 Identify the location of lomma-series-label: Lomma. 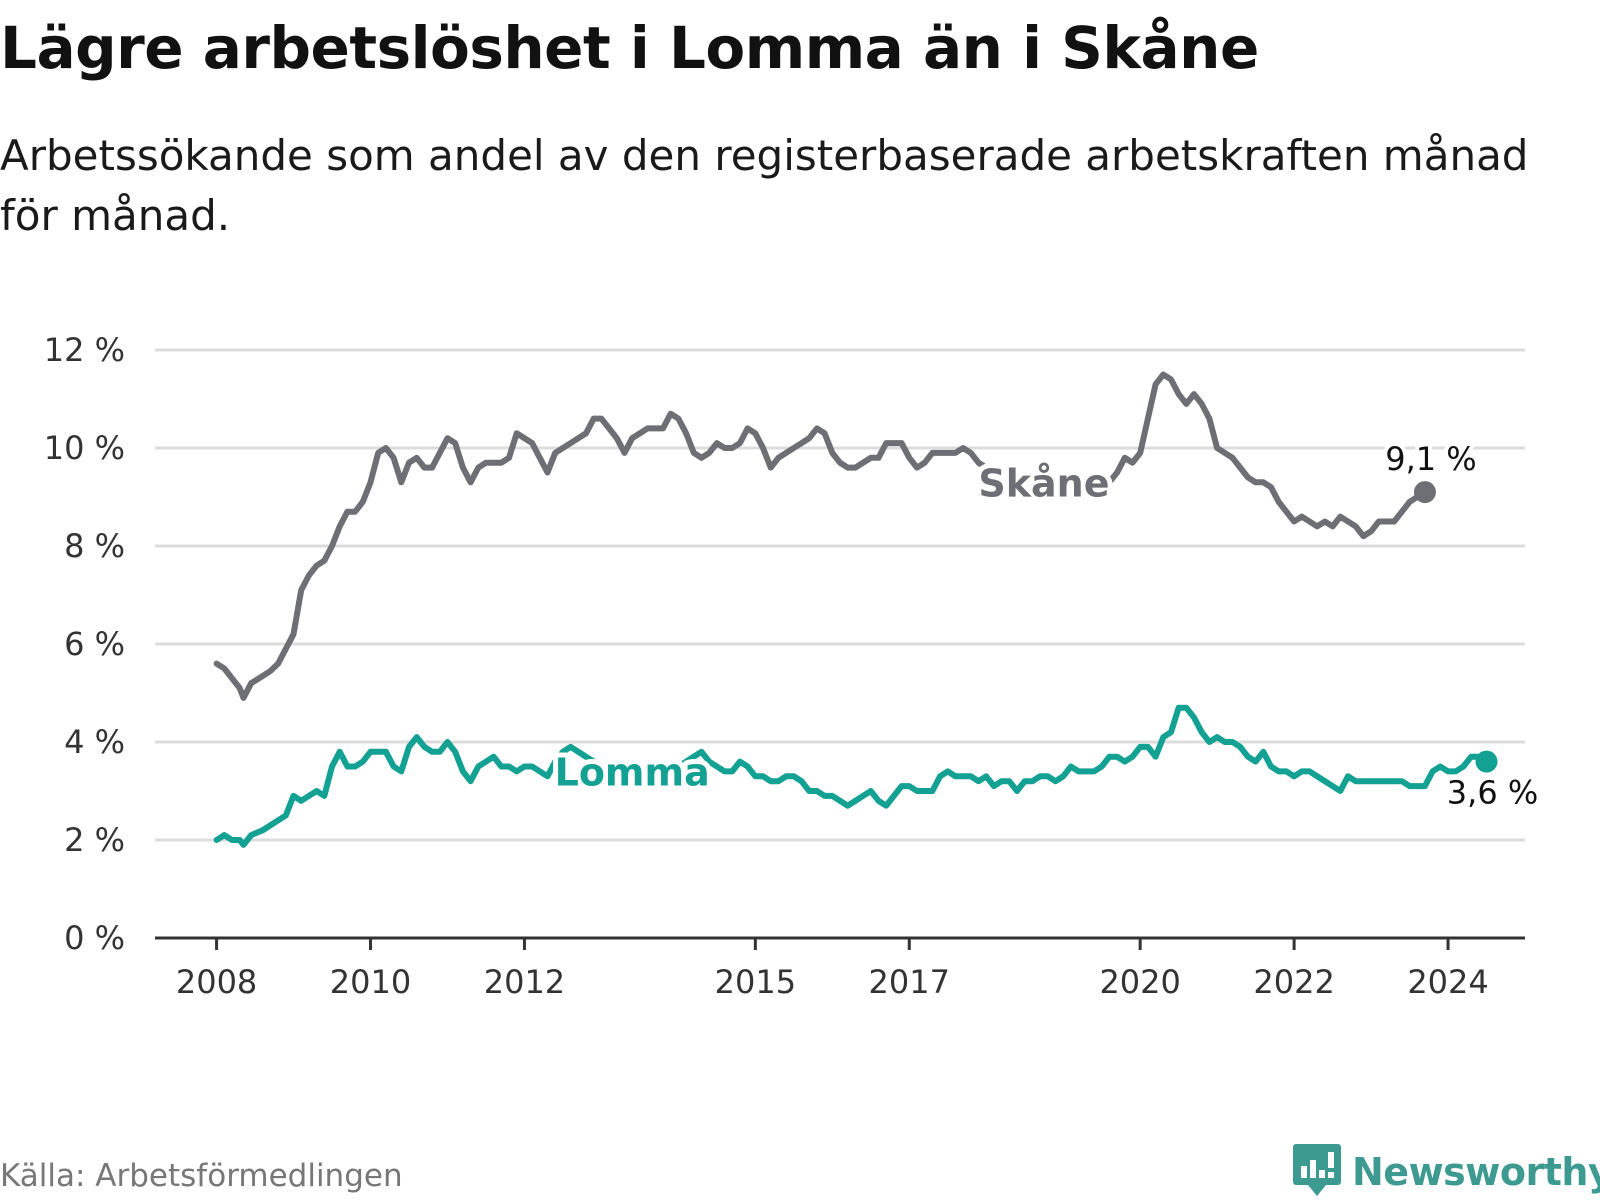
(632, 772).